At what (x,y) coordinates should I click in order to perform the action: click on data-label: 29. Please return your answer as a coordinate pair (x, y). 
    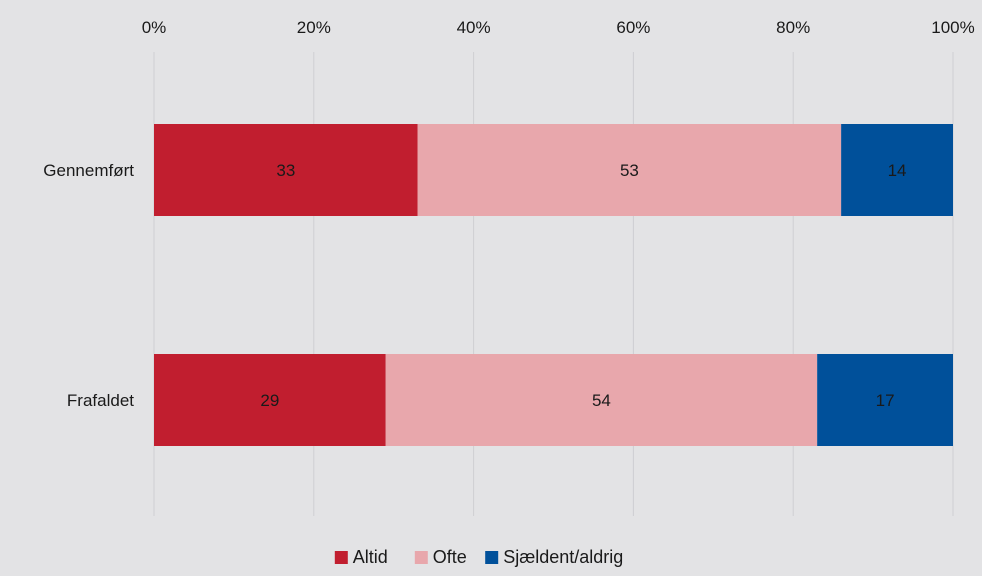
    Looking at the image, I should click on (269, 400).